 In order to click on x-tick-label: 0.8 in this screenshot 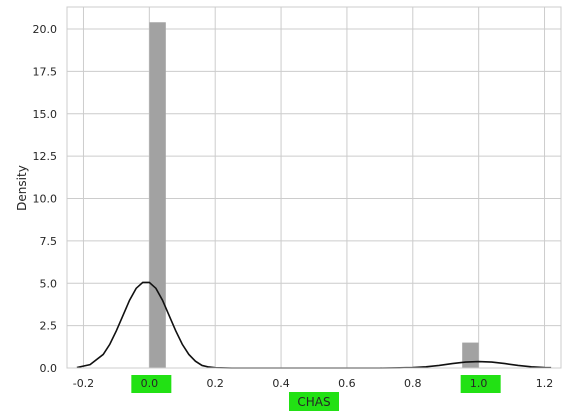, I will do `click(413, 383)`.